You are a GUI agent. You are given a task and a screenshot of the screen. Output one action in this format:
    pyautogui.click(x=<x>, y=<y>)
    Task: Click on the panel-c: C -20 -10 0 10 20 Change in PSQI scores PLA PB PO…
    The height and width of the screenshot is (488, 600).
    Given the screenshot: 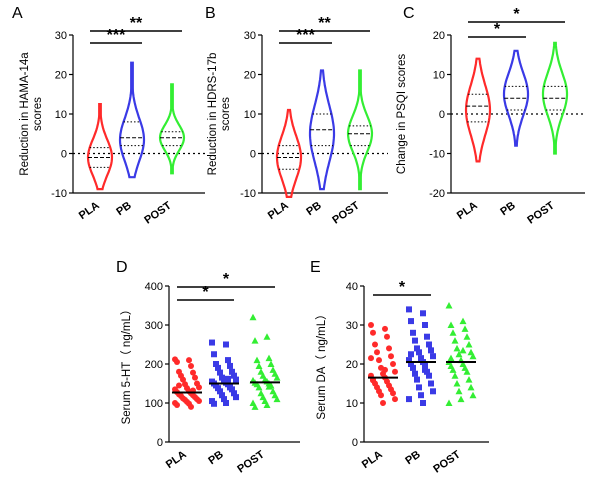 What is the action you would take?
    pyautogui.click(x=490, y=116)
    